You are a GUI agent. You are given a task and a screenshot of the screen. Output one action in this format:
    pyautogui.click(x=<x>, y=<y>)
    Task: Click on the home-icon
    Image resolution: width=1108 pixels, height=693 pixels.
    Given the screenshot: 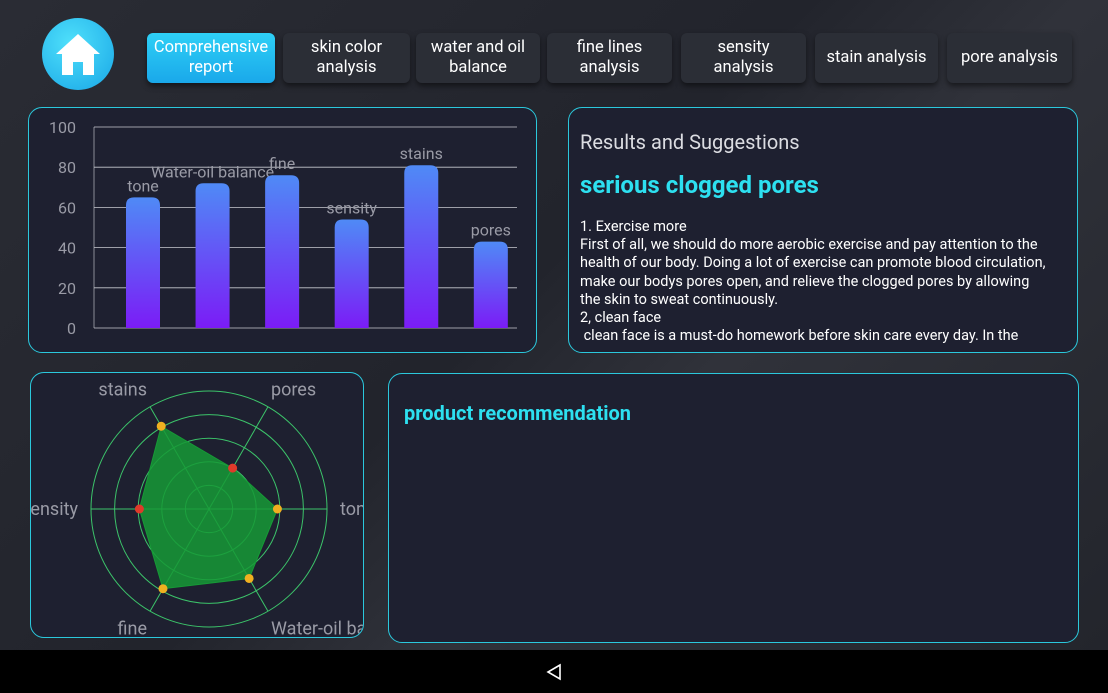 What is the action you would take?
    pyautogui.click(x=78, y=54)
    